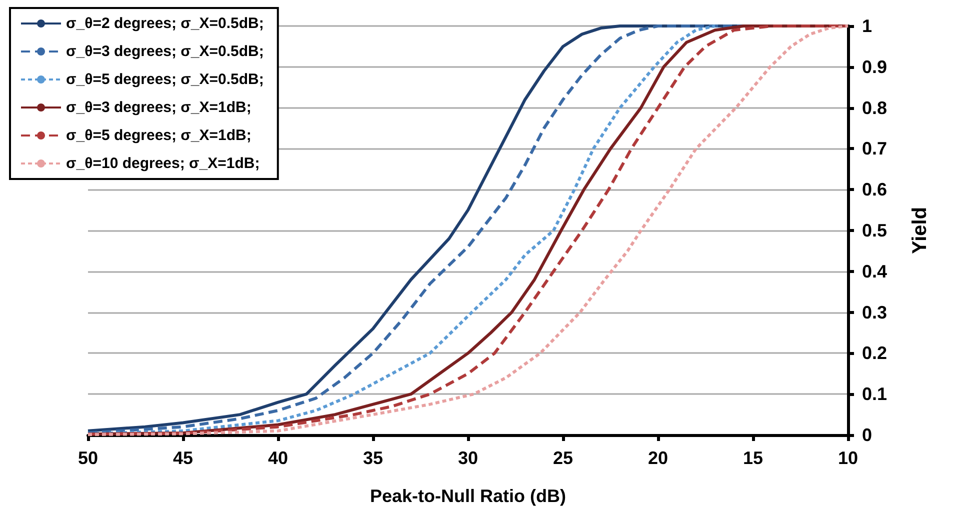  Describe the element at coordinates (159, 107) in the screenshot. I see `legend-label: σ_θ=3 degrees; σ_X=1dB;` at that location.